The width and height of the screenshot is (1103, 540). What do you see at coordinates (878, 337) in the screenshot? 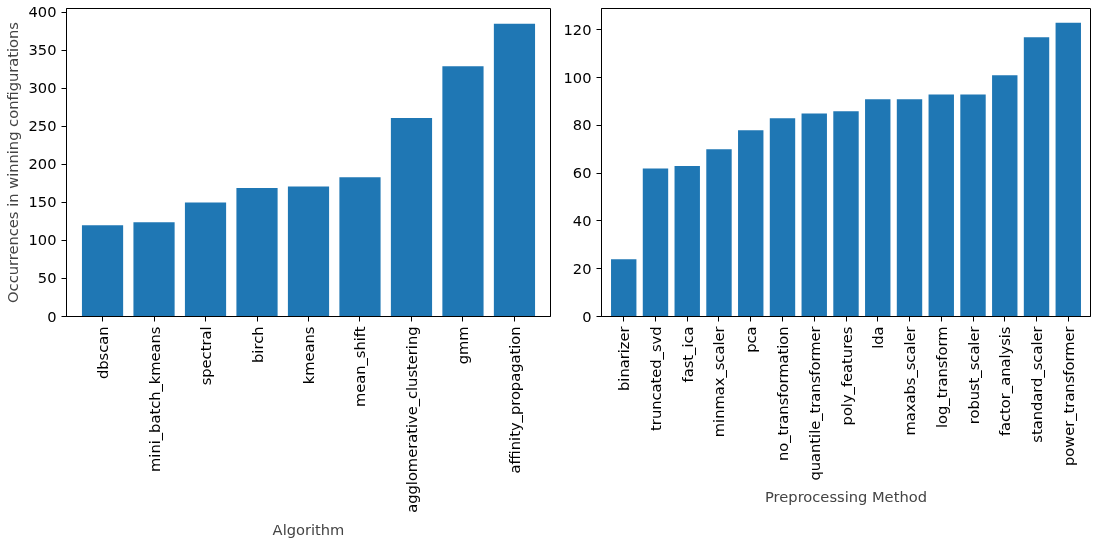
I see `x-tick-label: lda` at bounding box center [878, 337].